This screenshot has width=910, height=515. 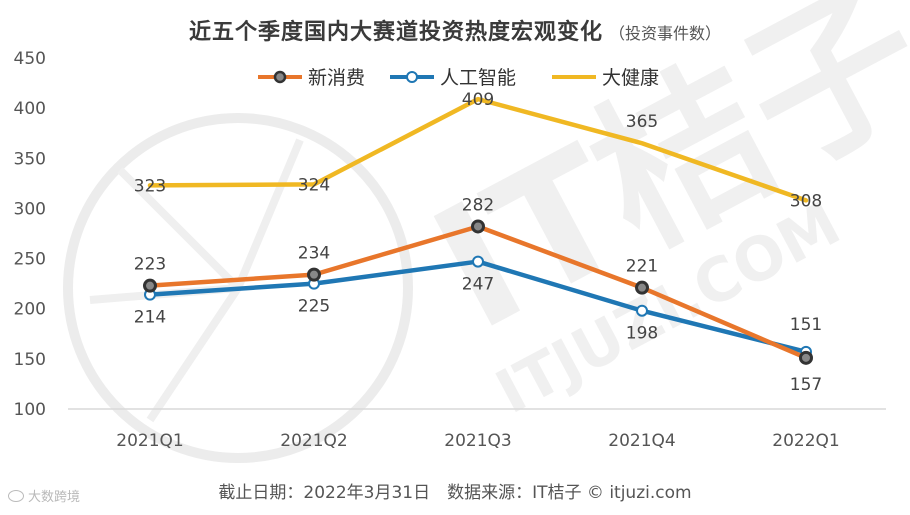 I want to click on corner-watermark: 大数跨境, so click(x=44, y=495).